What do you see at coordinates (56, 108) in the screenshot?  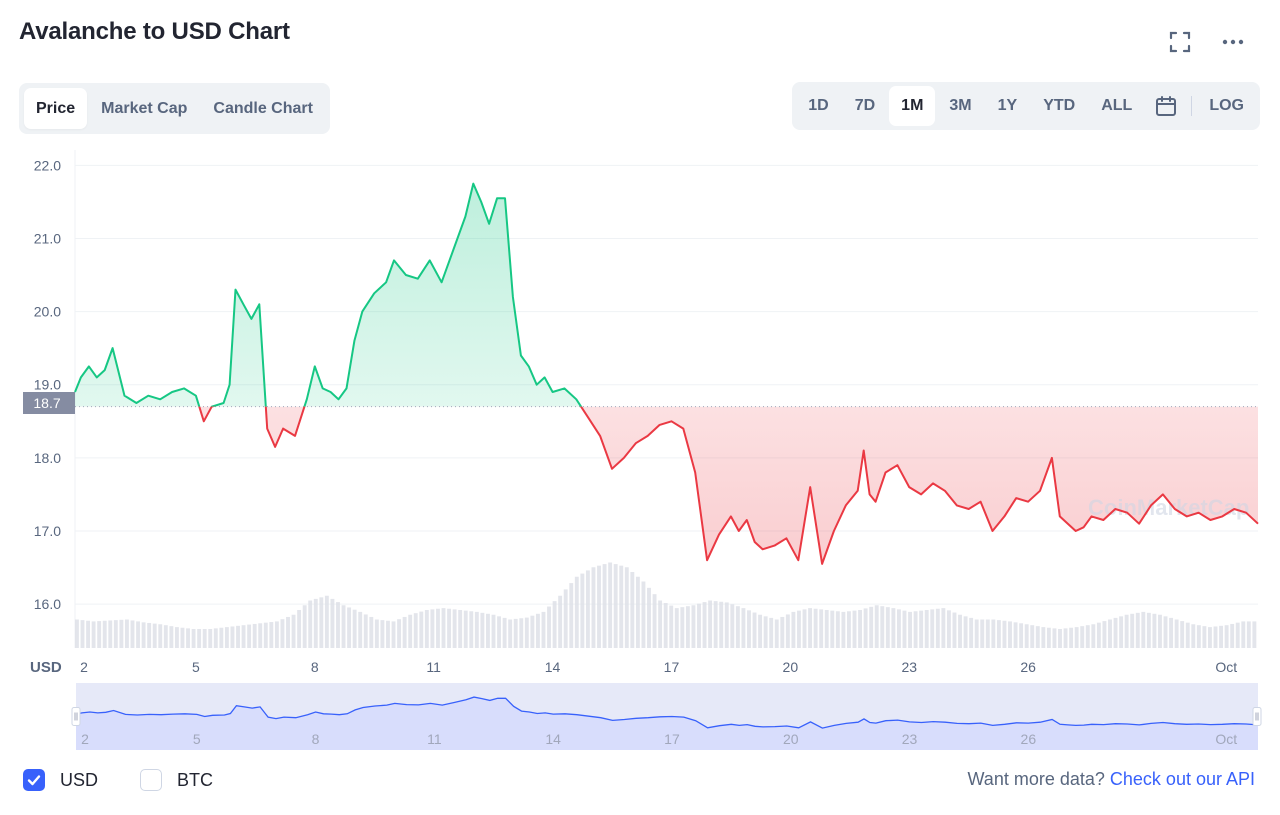 I see `tab-price: Price` at bounding box center [56, 108].